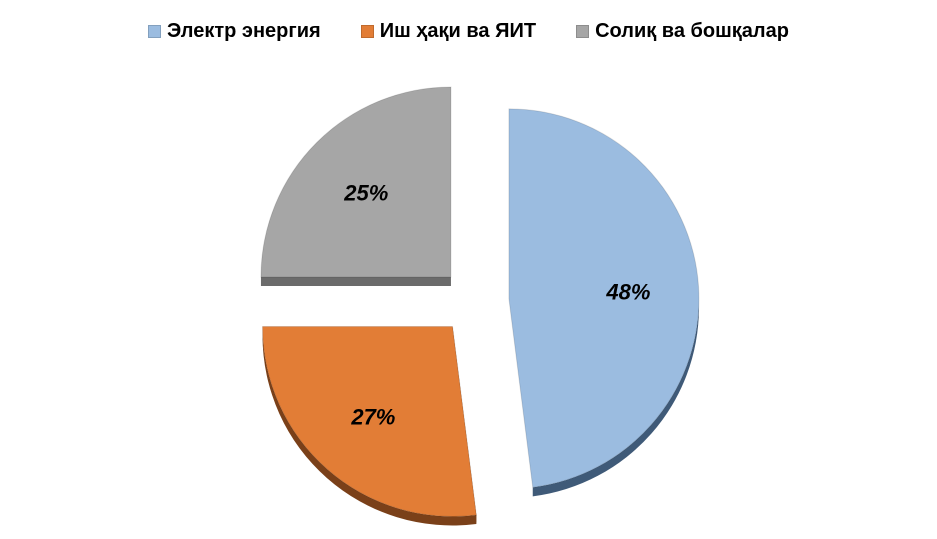 This screenshot has width=937, height=539. I want to click on legend-swatch-electricity, so click(155, 31).